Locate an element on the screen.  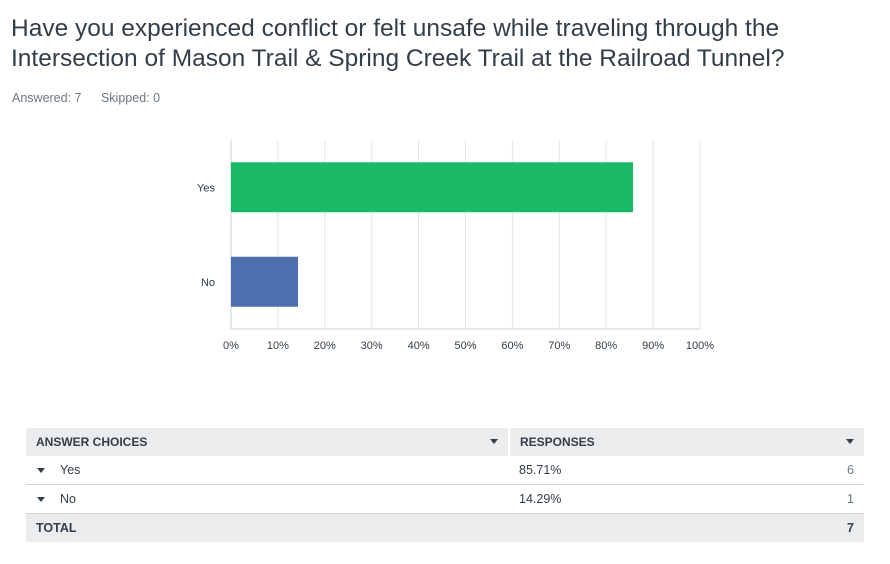
table-row: Yes 85.71% 6 is located at coordinates (445, 470).